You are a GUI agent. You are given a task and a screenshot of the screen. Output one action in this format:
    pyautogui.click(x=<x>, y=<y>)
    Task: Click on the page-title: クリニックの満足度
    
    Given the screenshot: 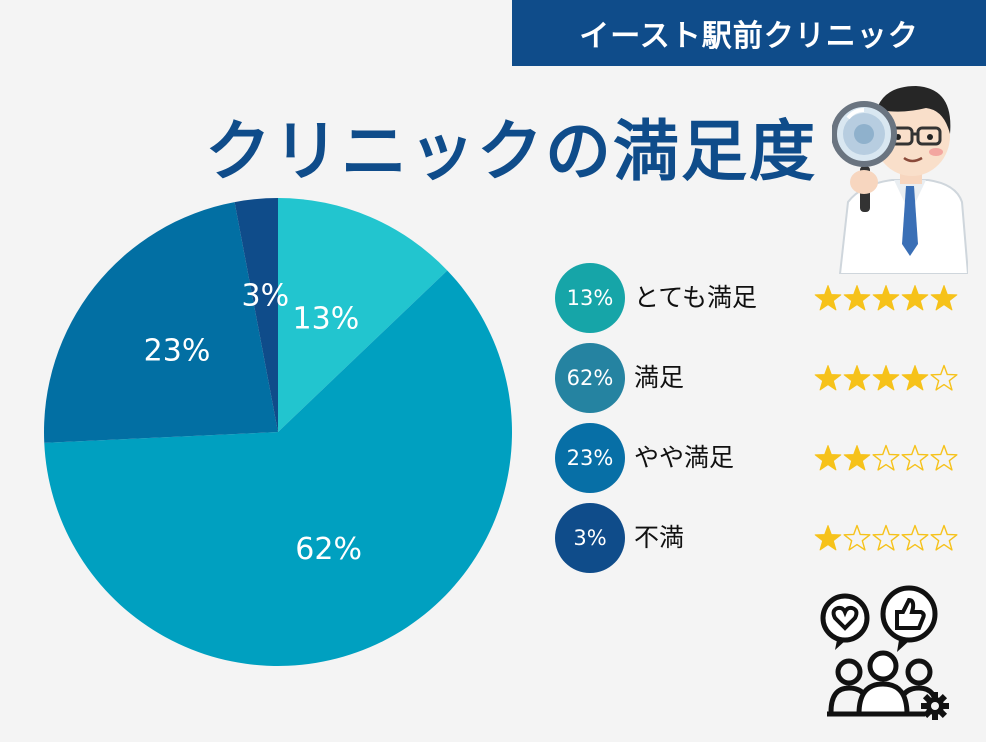 What is the action you would take?
    pyautogui.click(x=511, y=151)
    